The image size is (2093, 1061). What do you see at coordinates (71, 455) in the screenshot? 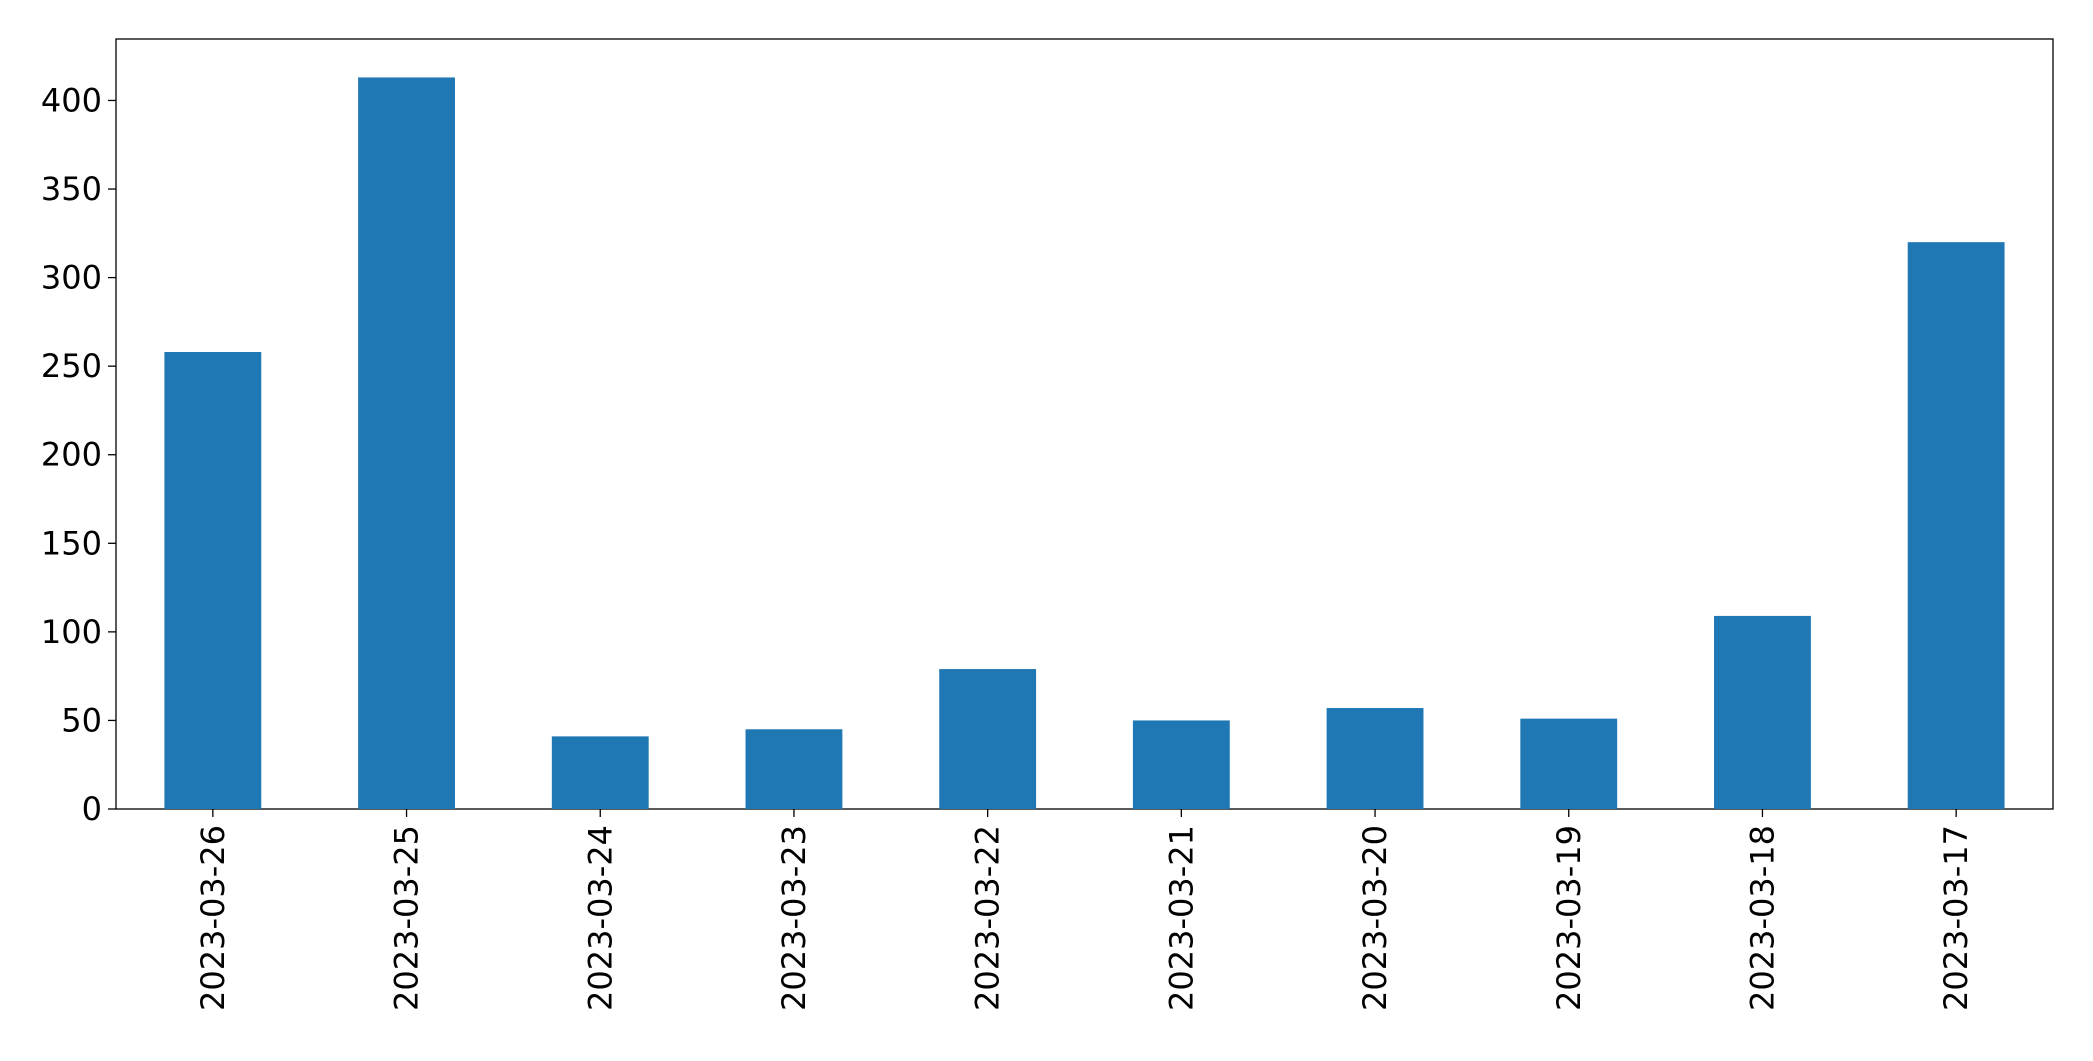
I see `y-tick-label: 200` at bounding box center [71, 455].